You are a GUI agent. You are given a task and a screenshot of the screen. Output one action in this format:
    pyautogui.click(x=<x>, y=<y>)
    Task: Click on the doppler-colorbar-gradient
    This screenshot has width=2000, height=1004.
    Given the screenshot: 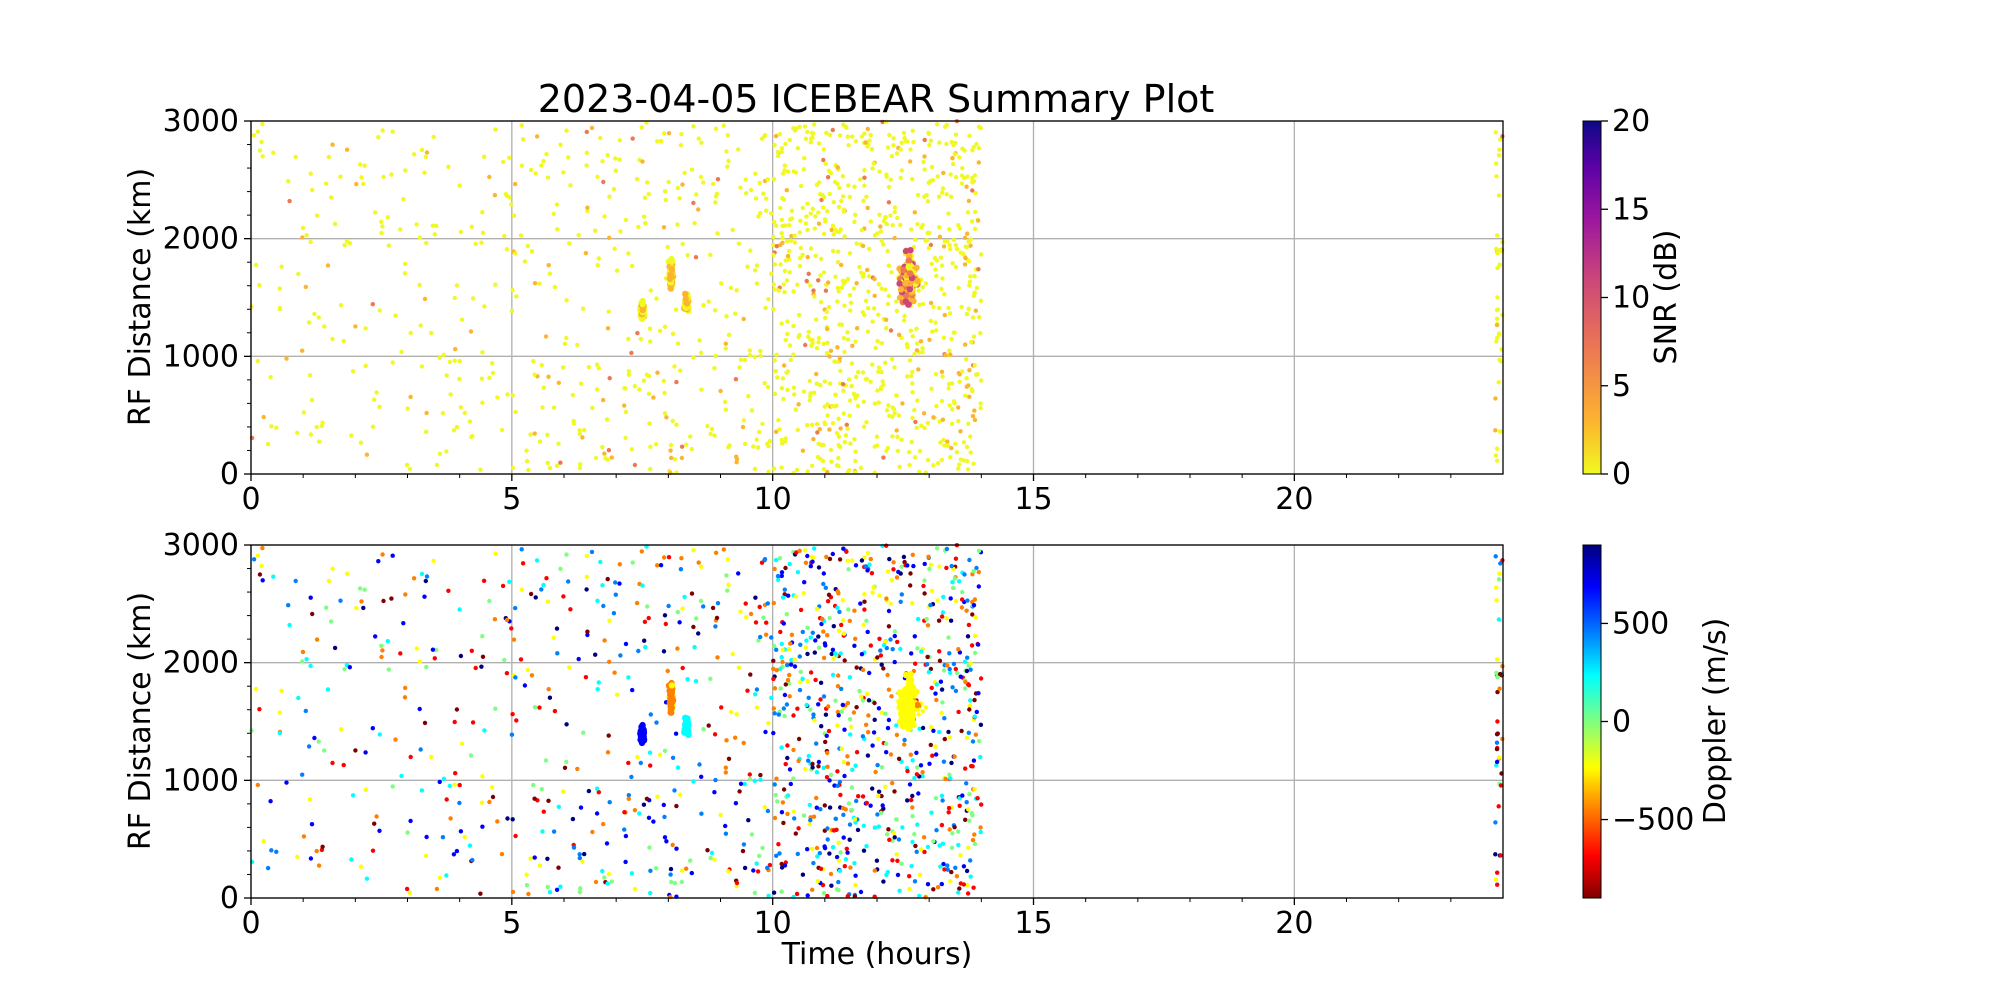 What is the action you would take?
    pyautogui.click(x=1592, y=721)
    